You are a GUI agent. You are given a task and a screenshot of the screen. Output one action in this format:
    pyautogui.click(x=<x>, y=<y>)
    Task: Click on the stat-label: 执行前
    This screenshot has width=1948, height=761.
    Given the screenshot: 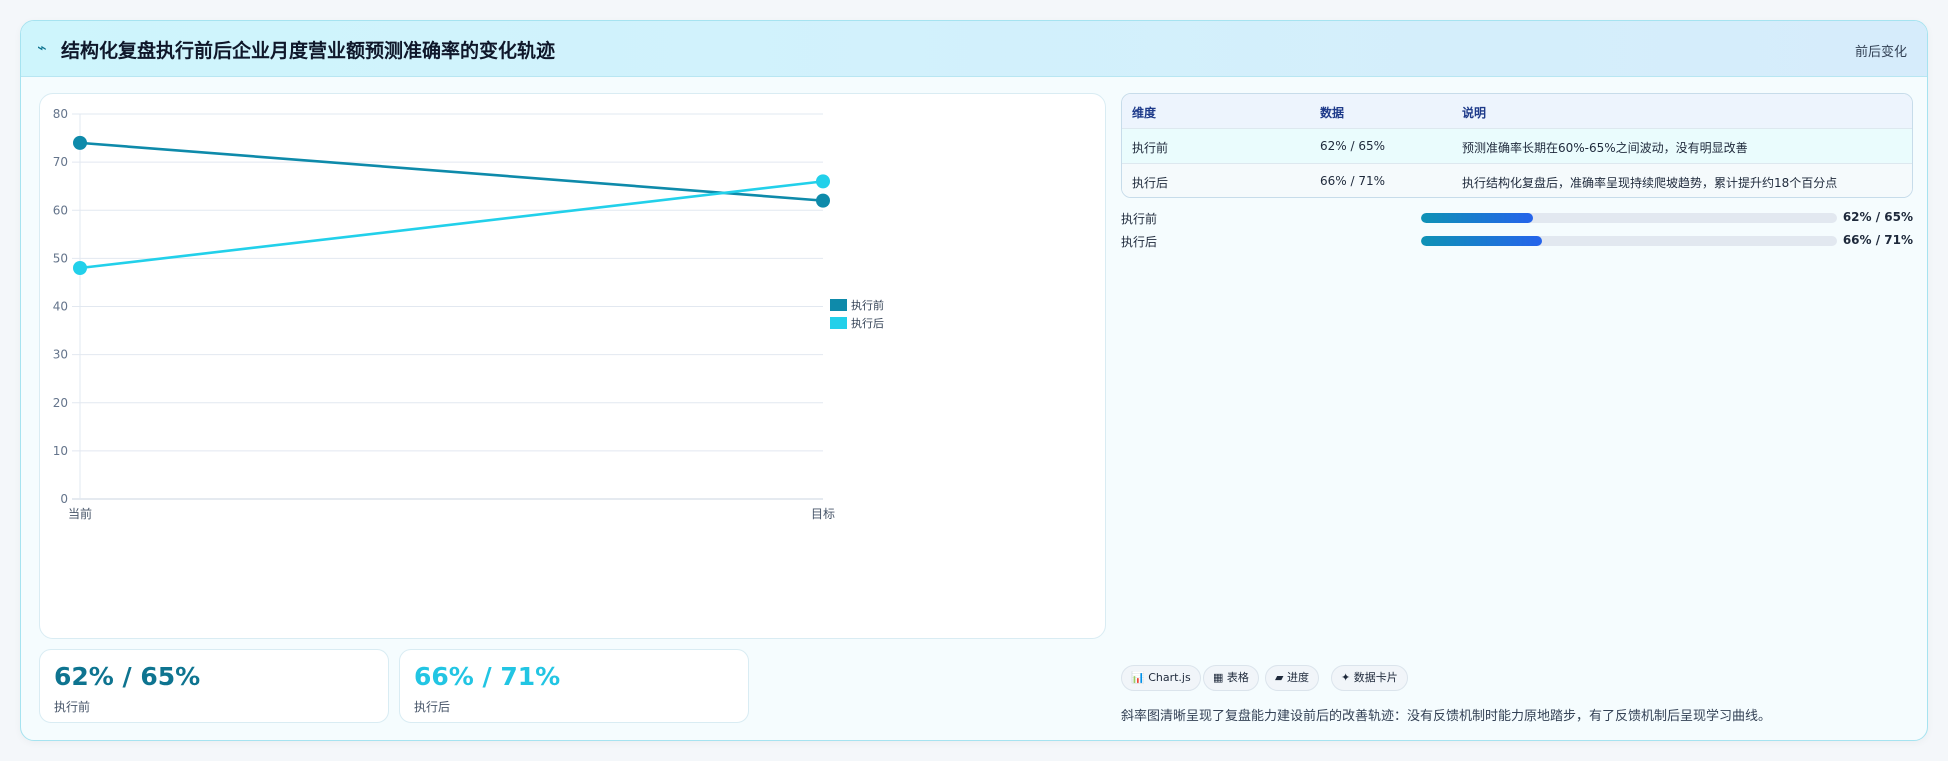 What is the action you would take?
    pyautogui.click(x=72, y=707)
    